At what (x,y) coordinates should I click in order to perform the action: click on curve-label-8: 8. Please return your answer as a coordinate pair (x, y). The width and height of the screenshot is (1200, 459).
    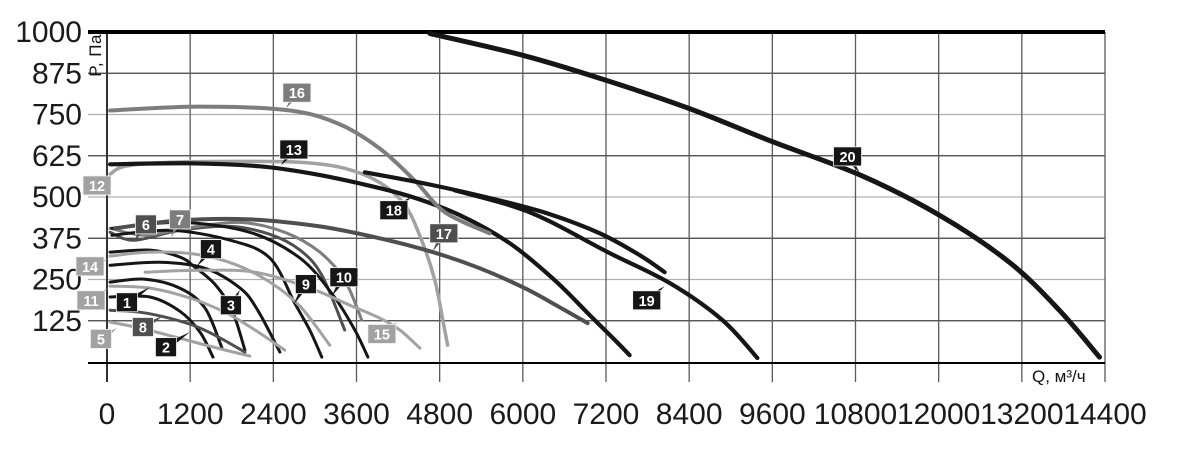
    Looking at the image, I should click on (143, 327).